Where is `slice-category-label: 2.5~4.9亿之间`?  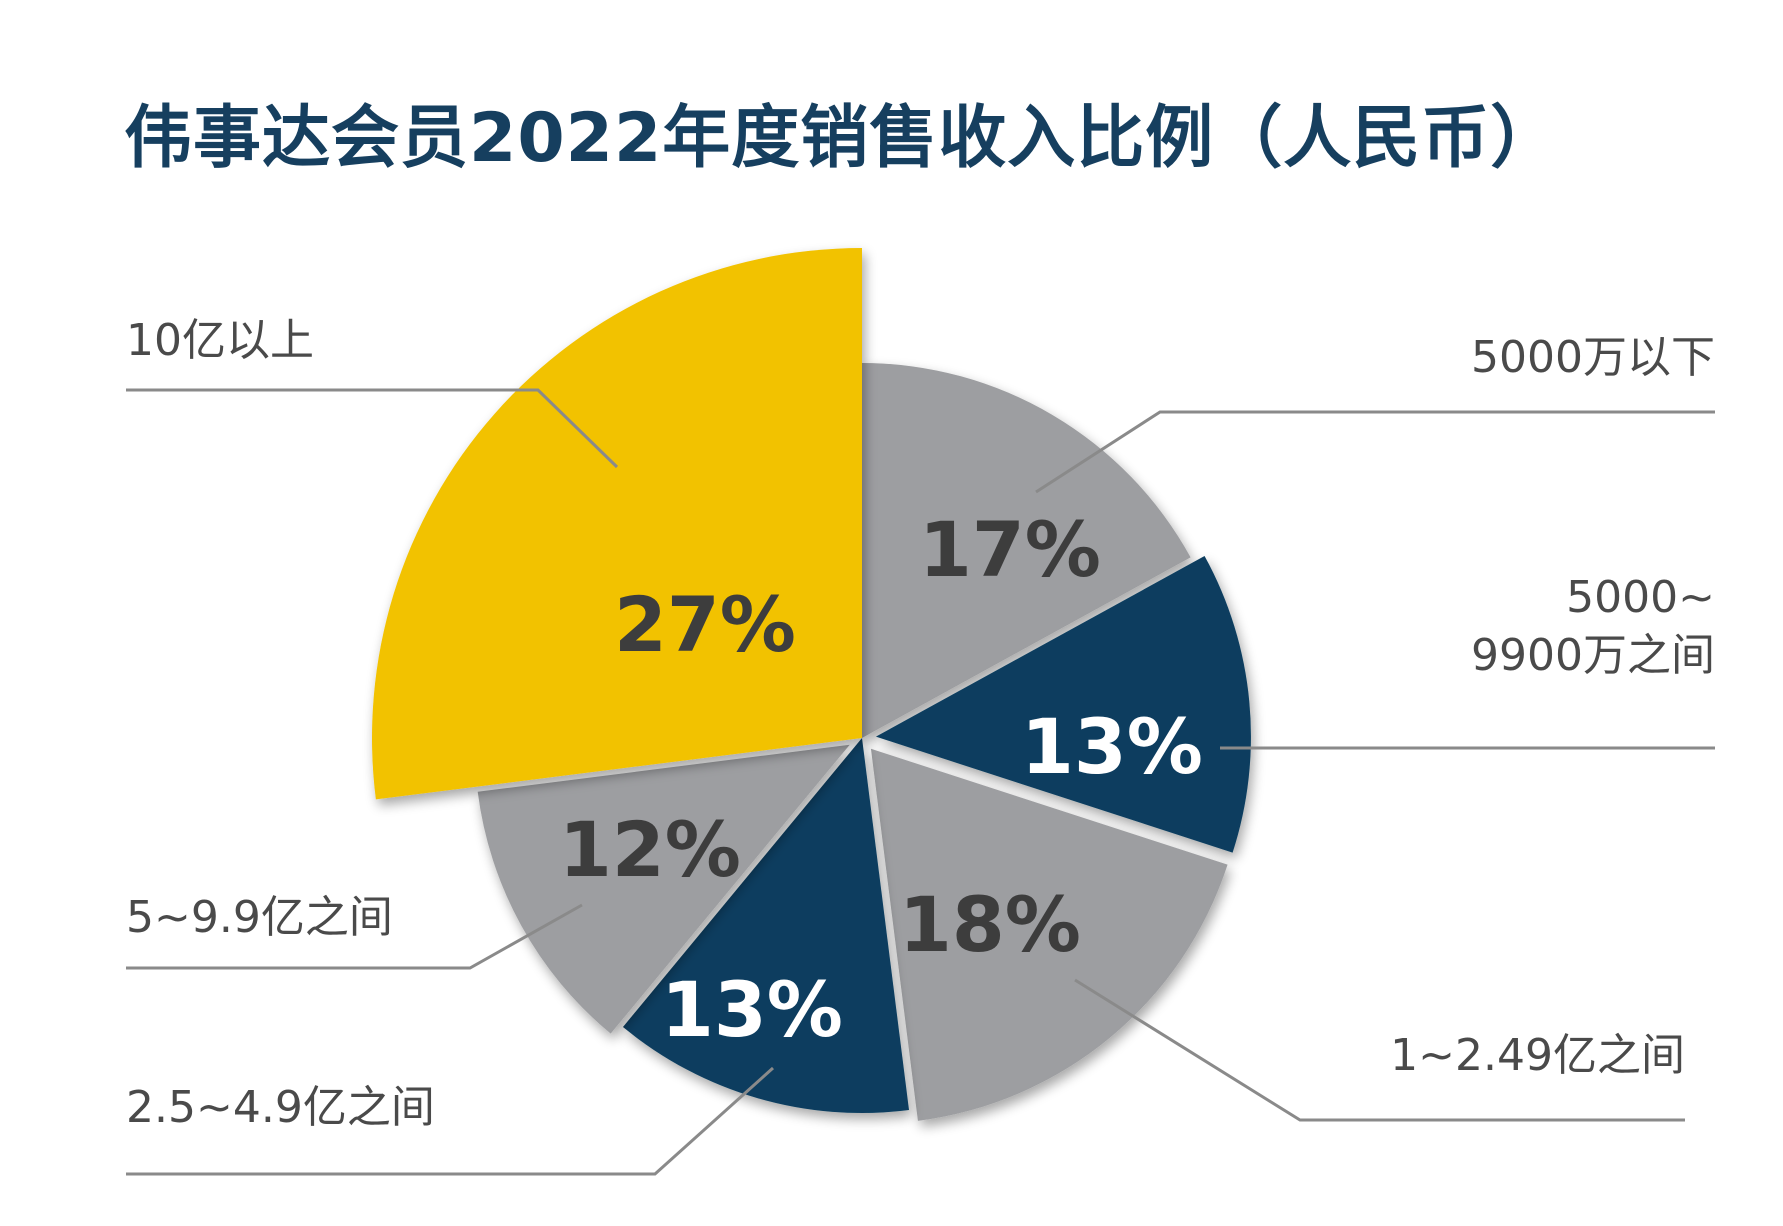
slice-category-label: 2.5~4.9亿之间 is located at coordinates (280, 1107).